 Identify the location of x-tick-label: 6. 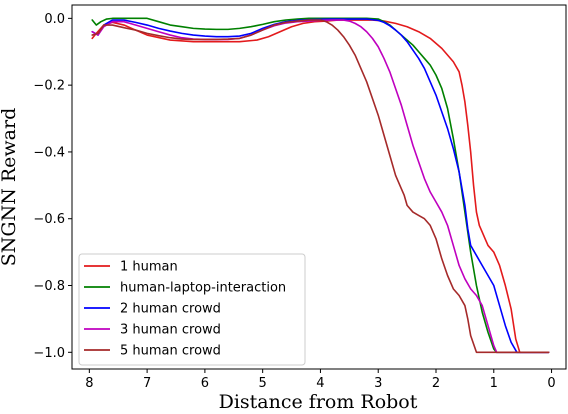
(205, 383).